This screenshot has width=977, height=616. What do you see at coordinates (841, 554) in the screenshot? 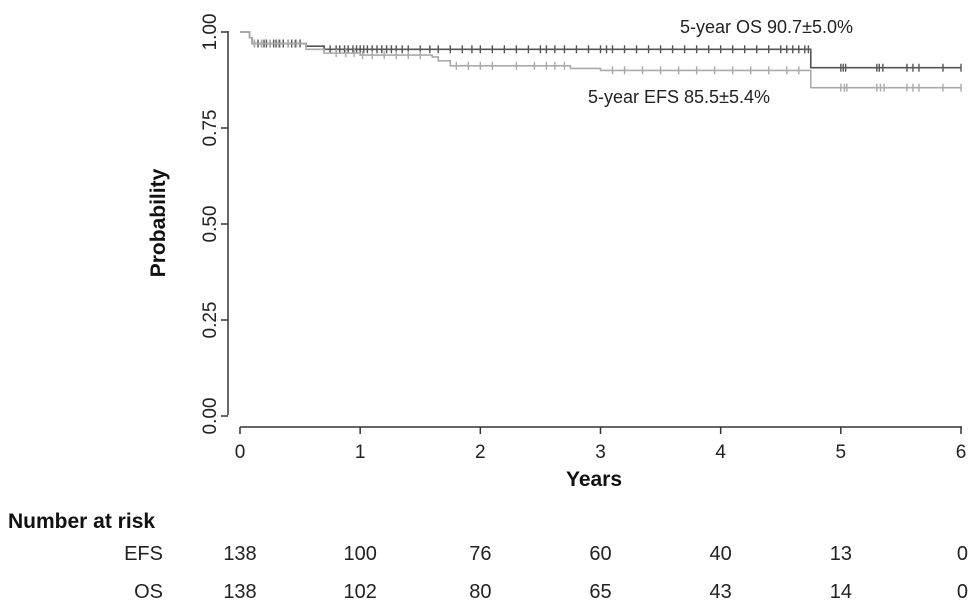
I see `risk-value-efs: 13` at bounding box center [841, 554].